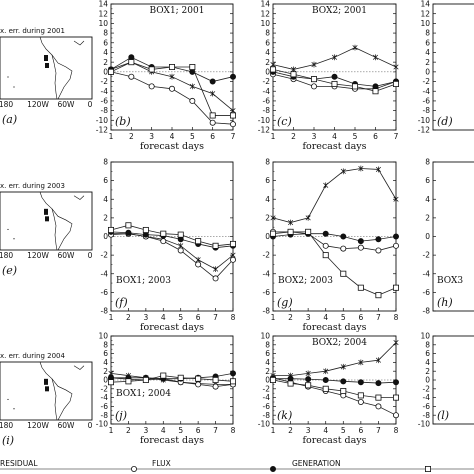  Describe the element at coordinates (284, 121) in the screenshot. I see `panel-label: (c)` at that location.